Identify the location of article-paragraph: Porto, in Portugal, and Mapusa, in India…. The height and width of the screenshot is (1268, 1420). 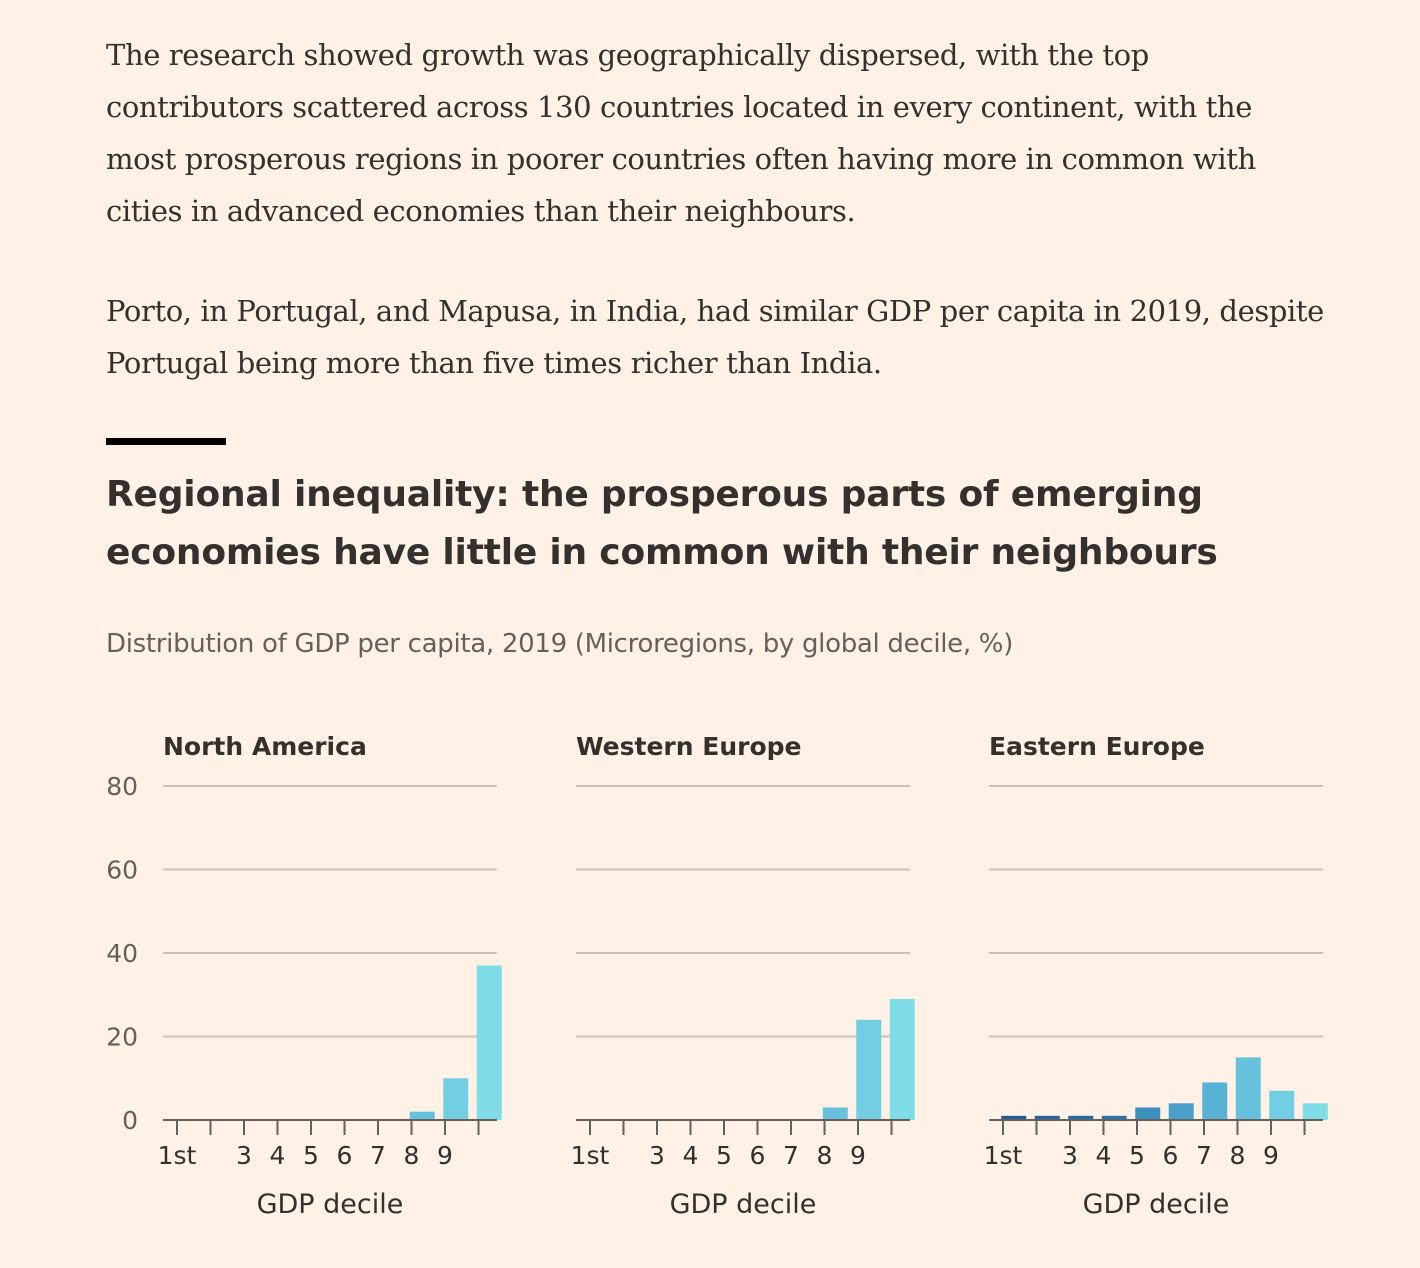
(715, 337).